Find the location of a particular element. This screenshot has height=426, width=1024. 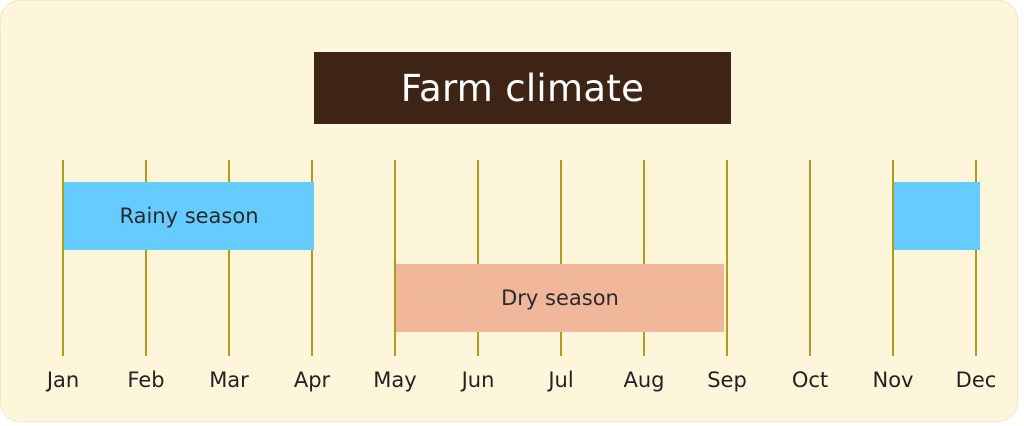

season-label: Rainy season is located at coordinates (189, 216).